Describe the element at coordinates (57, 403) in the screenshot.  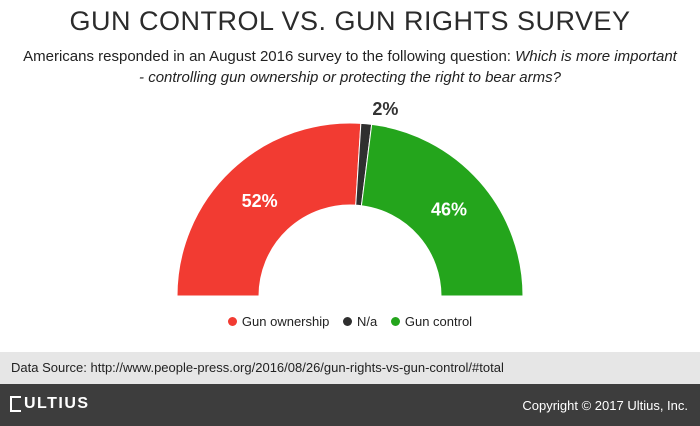
I see `brand-name: ULTIUS` at that location.